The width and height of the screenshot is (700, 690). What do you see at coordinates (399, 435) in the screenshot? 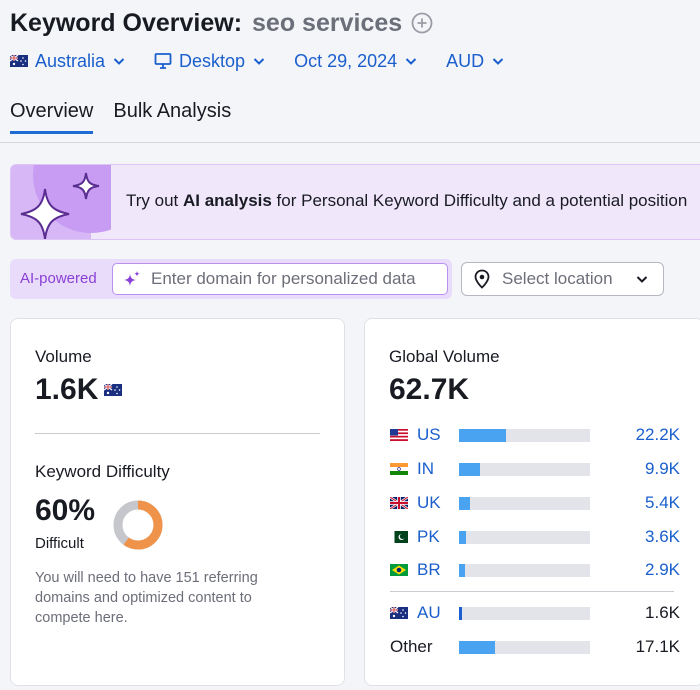
I see `us-flag-icon` at bounding box center [399, 435].